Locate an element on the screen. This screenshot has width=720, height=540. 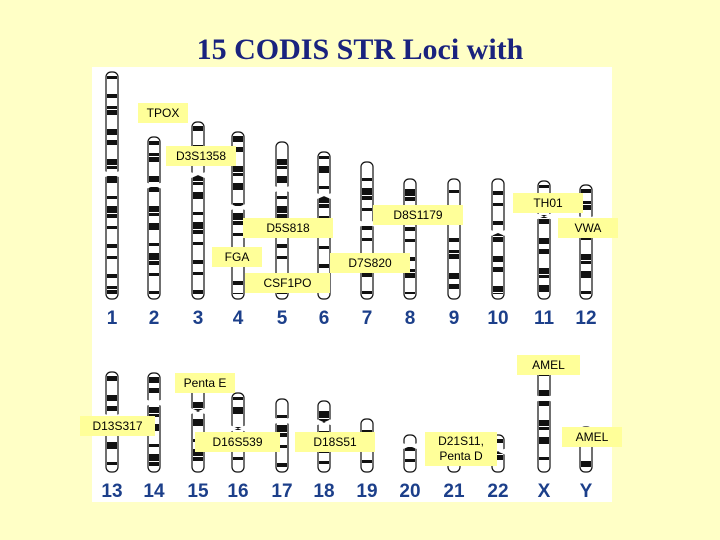
title-line-1: 15 CODIS STR Loci with is located at coordinates (360, 49).